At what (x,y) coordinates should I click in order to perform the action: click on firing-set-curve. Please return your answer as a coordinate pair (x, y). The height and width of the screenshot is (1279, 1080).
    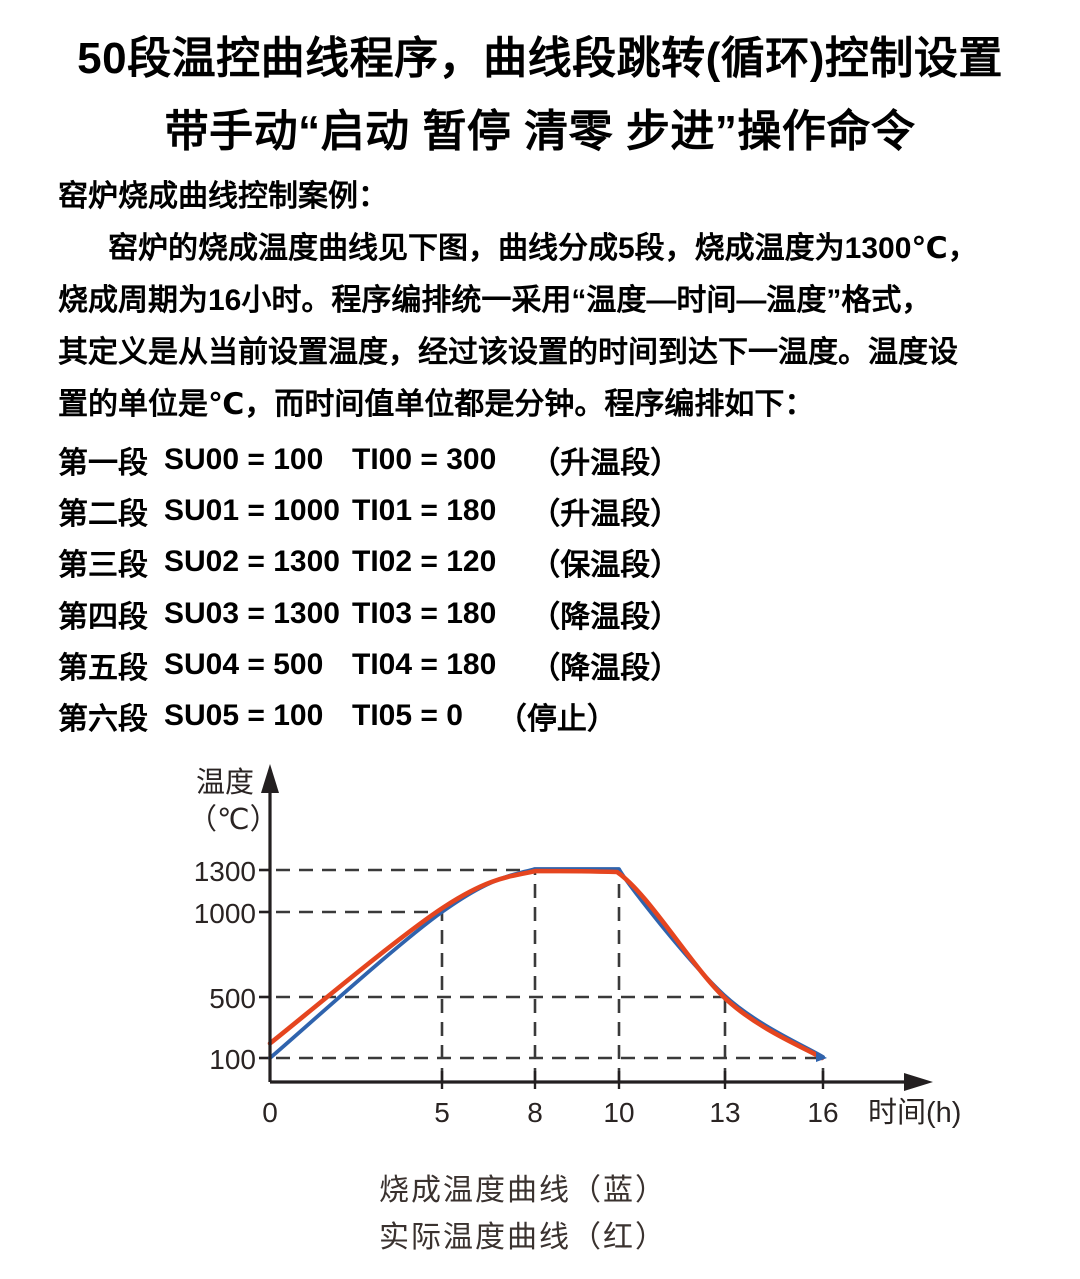
    Looking at the image, I should click on (546, 963).